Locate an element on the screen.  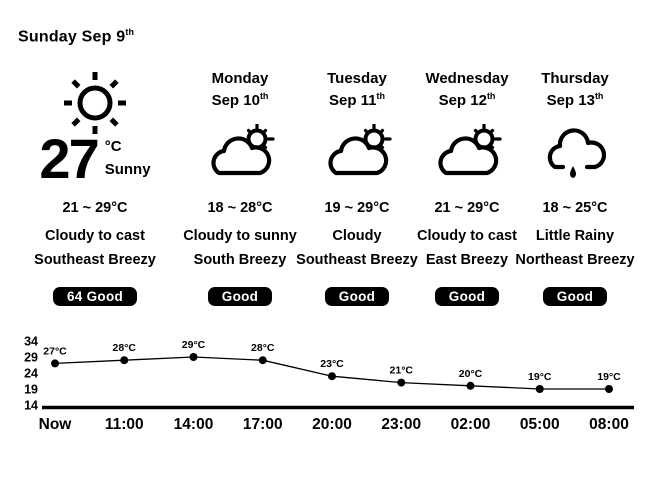
forecast-temp-range: 19 ~ 29°C is located at coordinates (357, 208).